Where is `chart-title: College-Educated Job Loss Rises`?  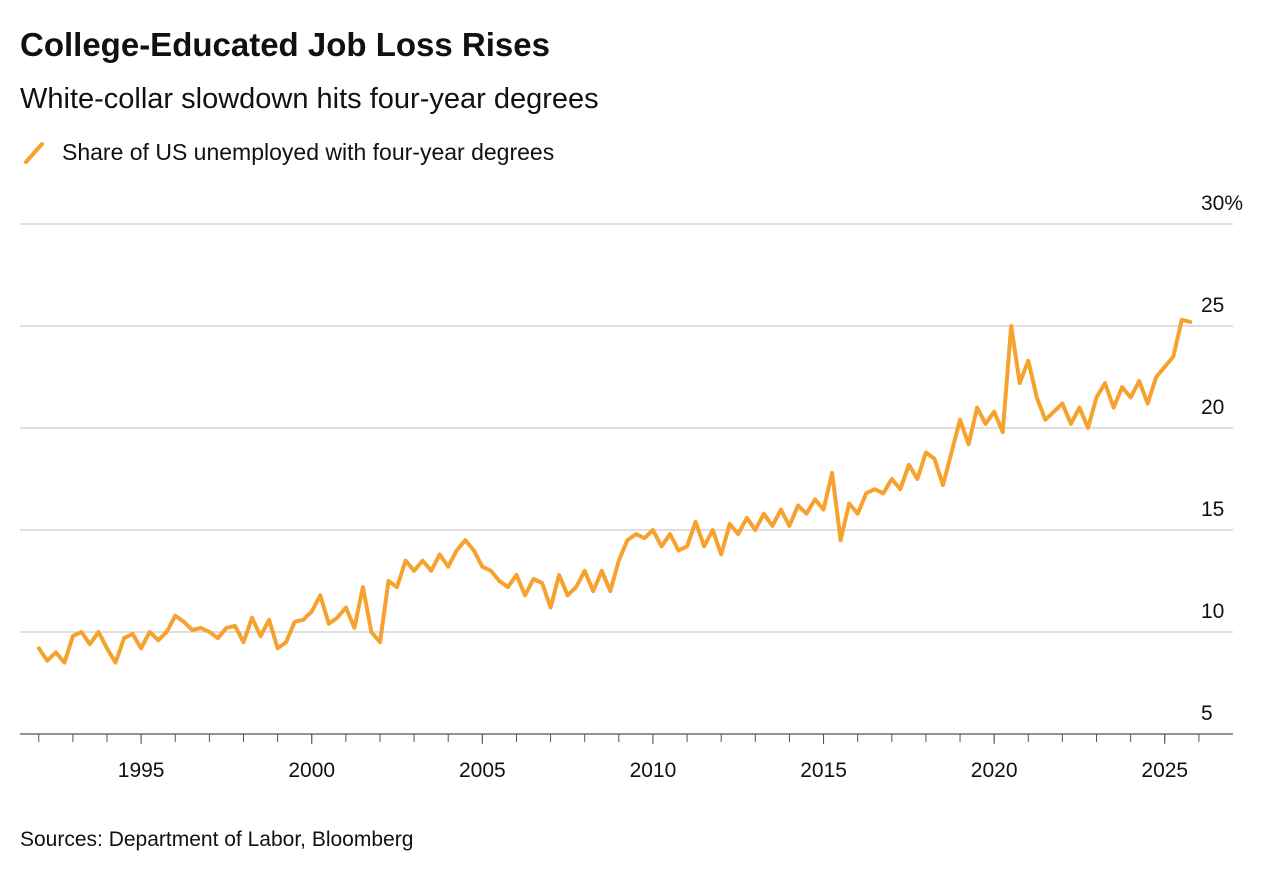
chart-title: College-Educated Job Loss Rises is located at coordinates (285, 44).